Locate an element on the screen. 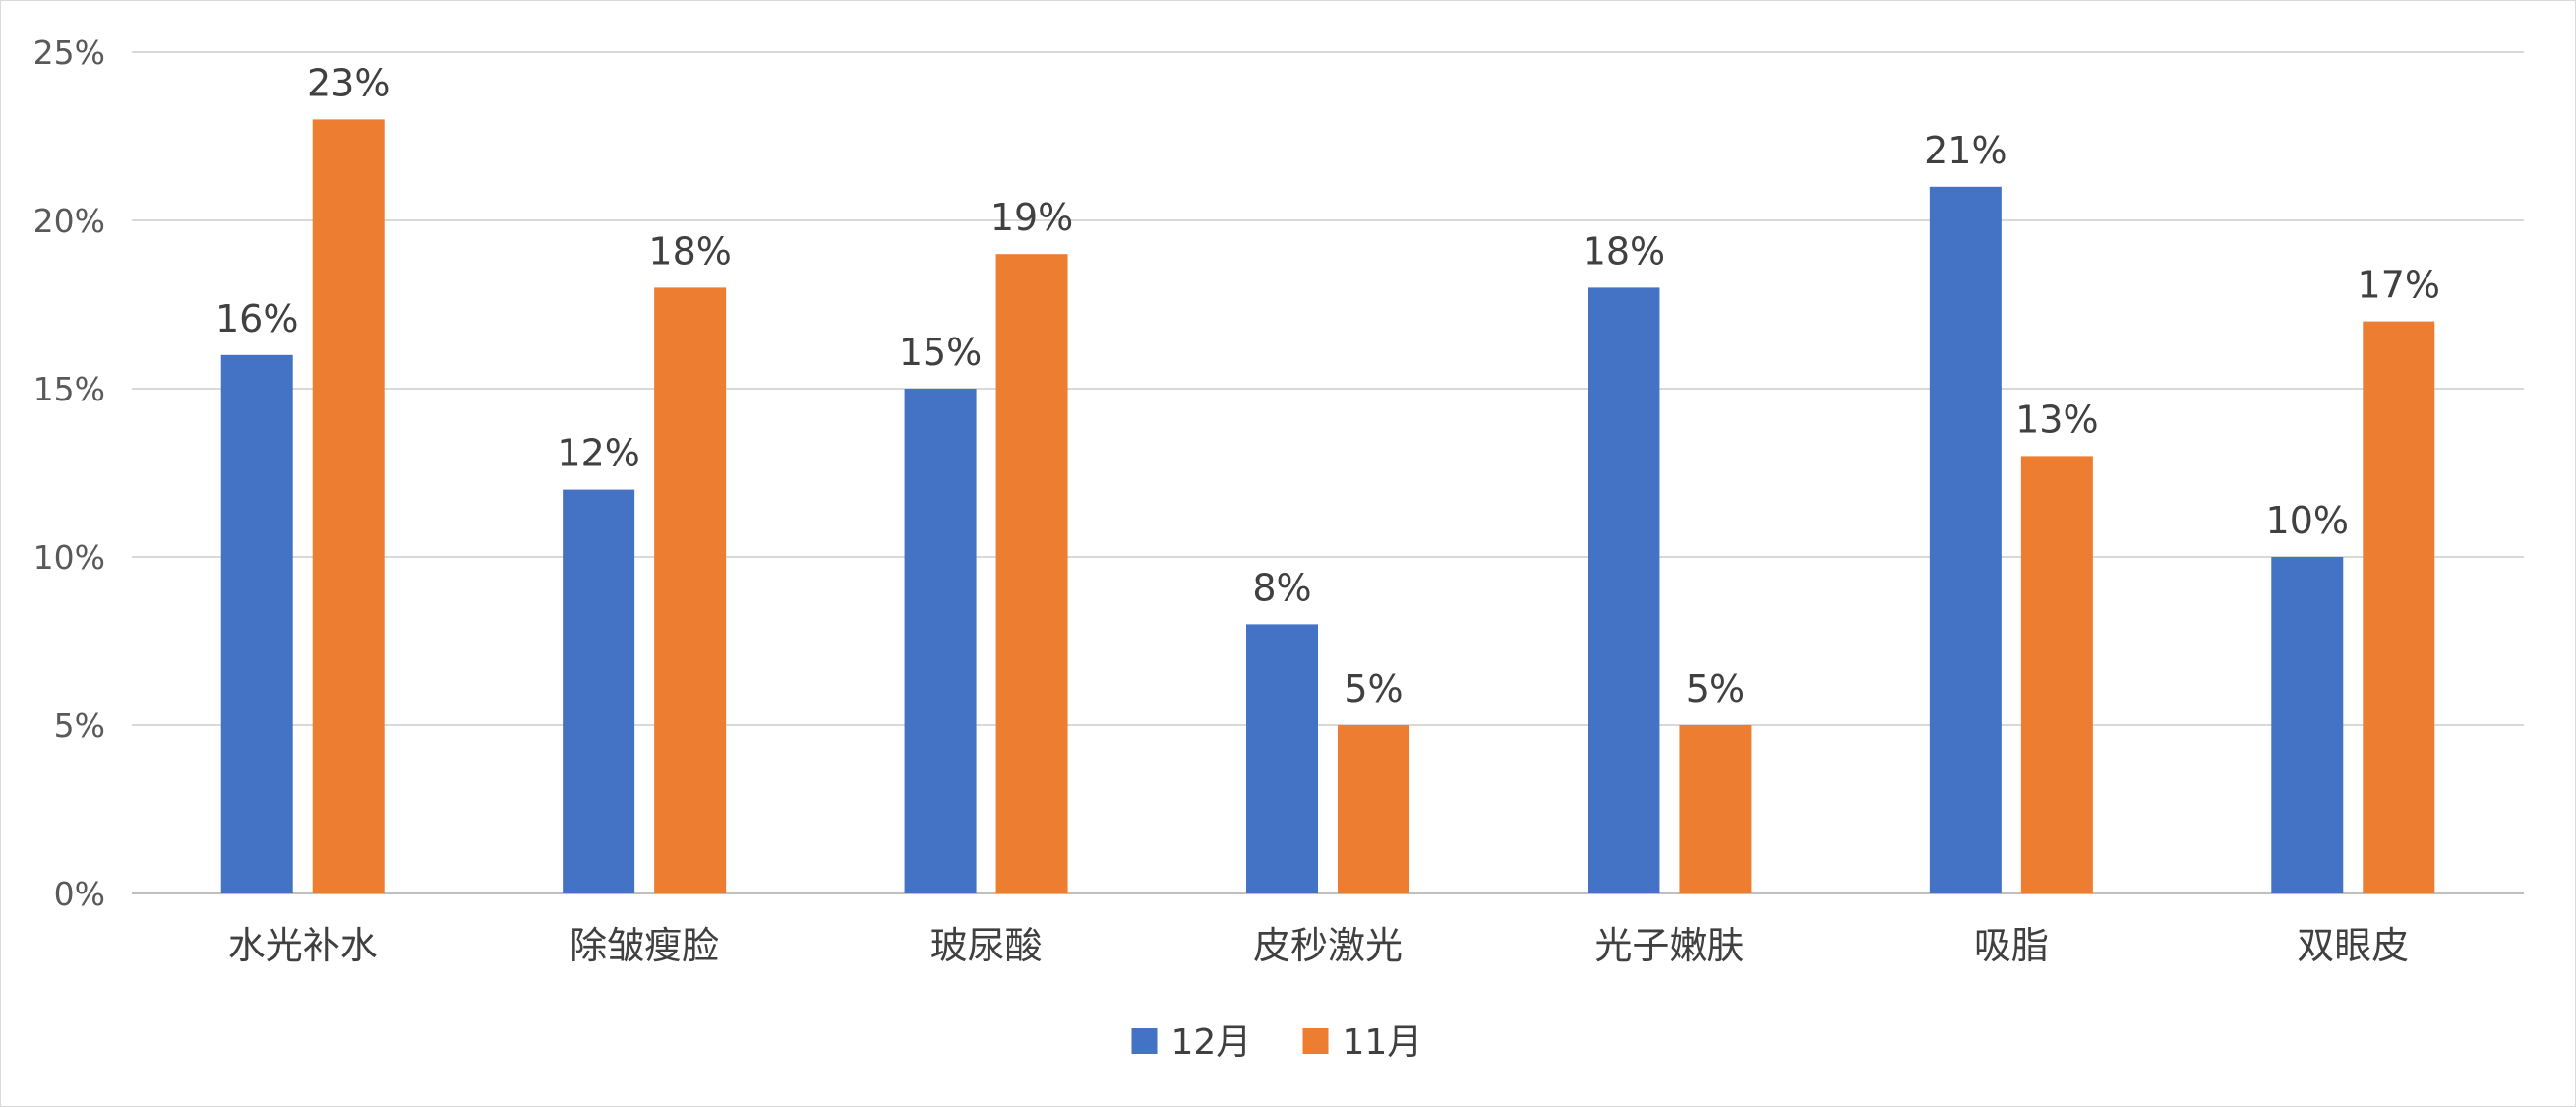  y-tick-label: 10% is located at coordinates (69, 557).